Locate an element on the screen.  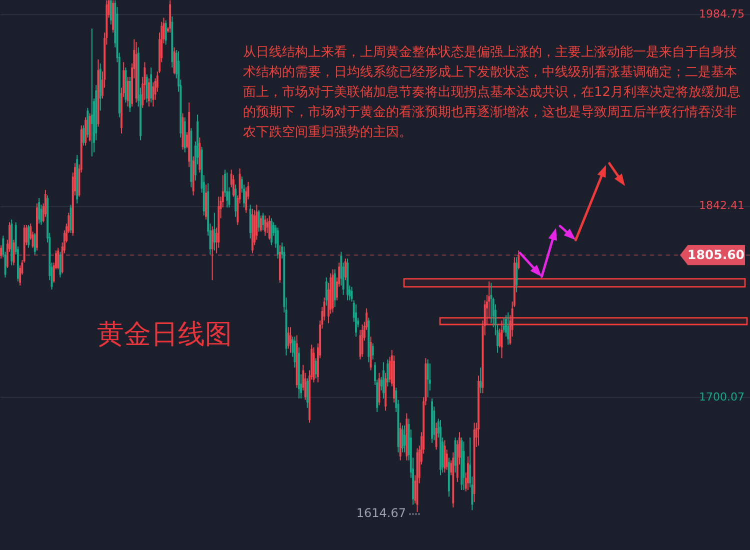
y-tick-label: 1842.41 is located at coordinates (721, 205).